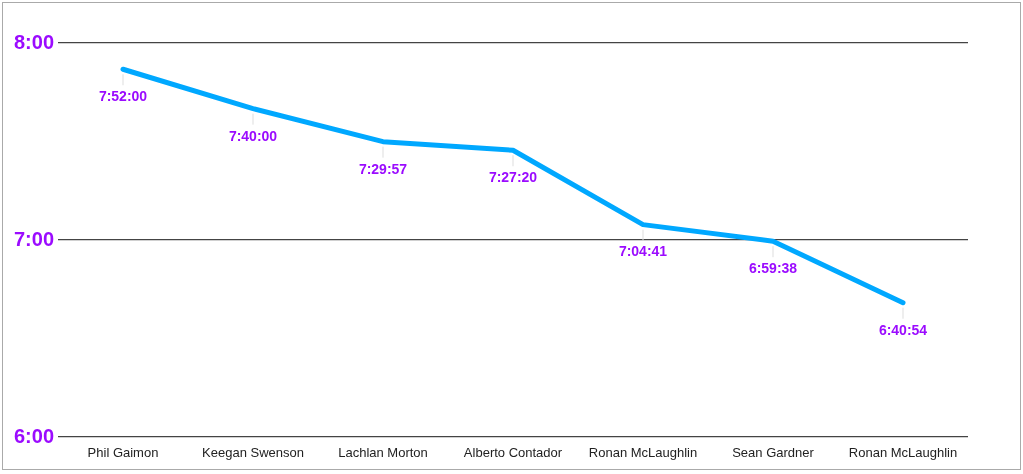  I want to click on y-tick-label: 8:00, so click(33, 41).